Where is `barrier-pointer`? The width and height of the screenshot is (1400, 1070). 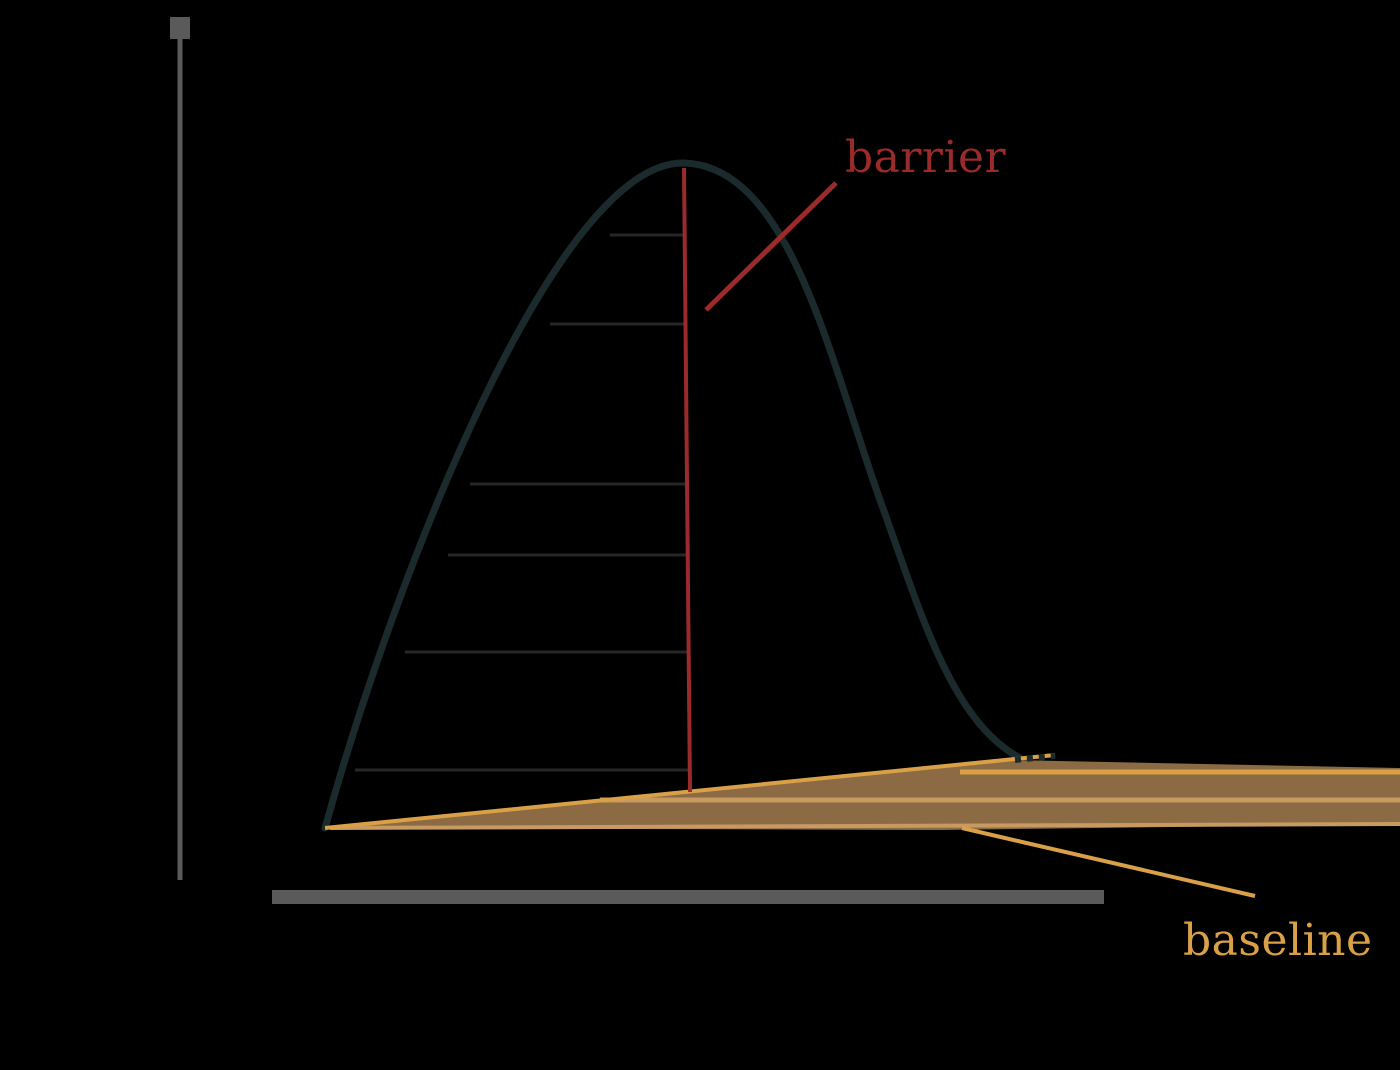
barrier-pointer is located at coordinates (771, 246).